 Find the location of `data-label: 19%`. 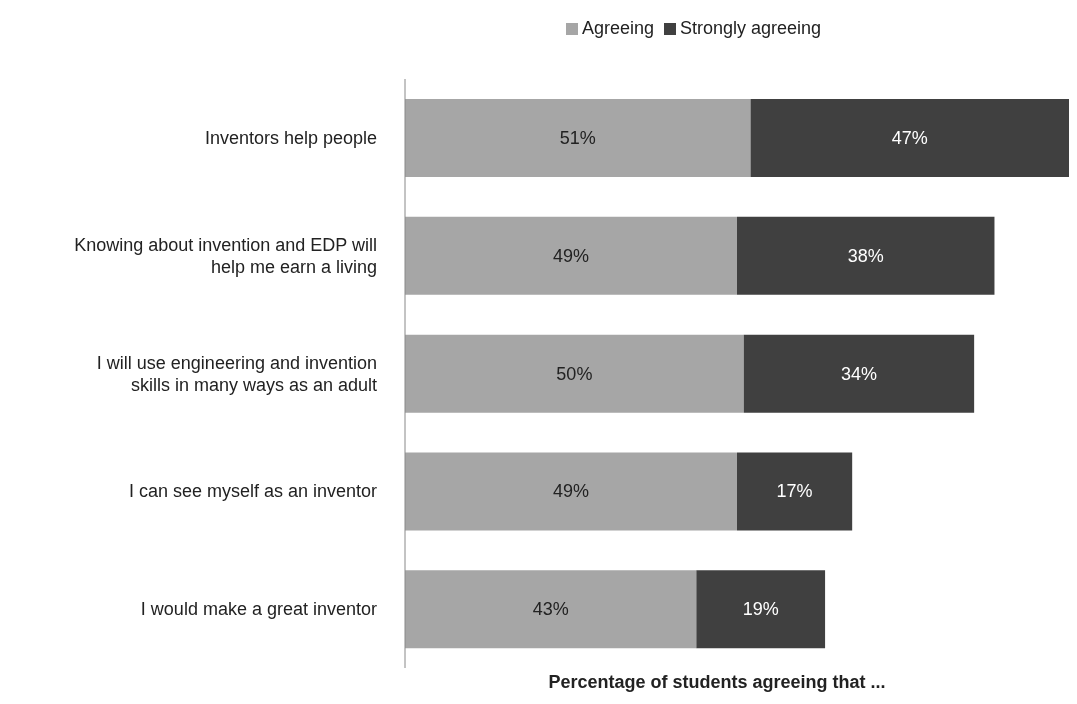

data-label: 19% is located at coordinates (760, 609).